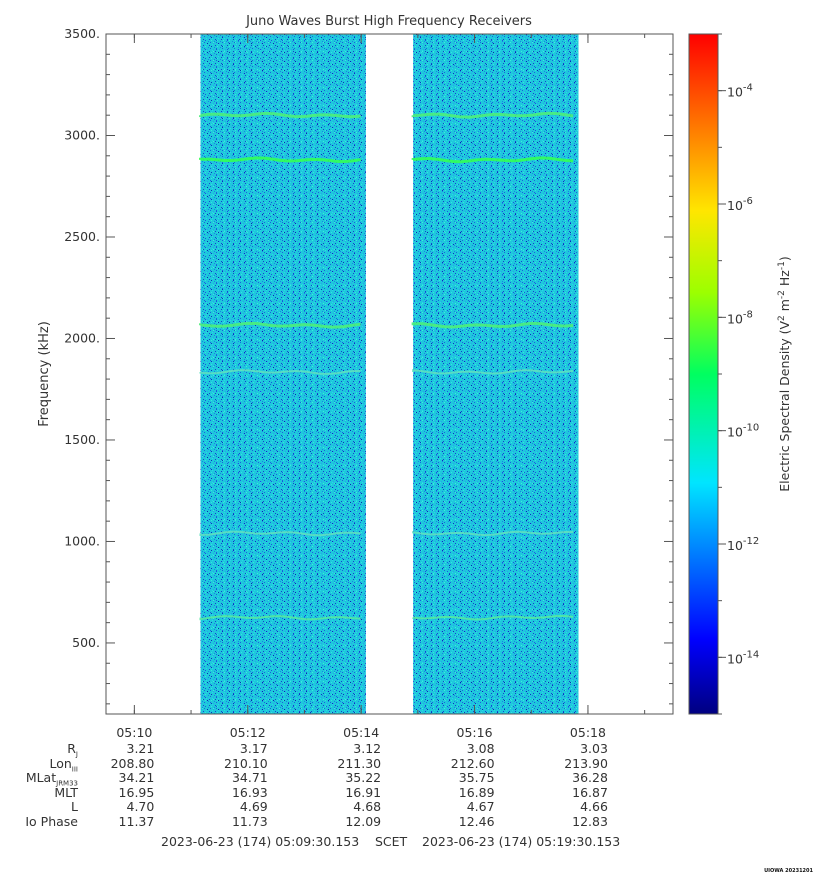 This screenshot has width=815, height=880. What do you see at coordinates (743, 544) in the screenshot?
I see `colorbar-tick-label: 10⁻¹²` at bounding box center [743, 544].